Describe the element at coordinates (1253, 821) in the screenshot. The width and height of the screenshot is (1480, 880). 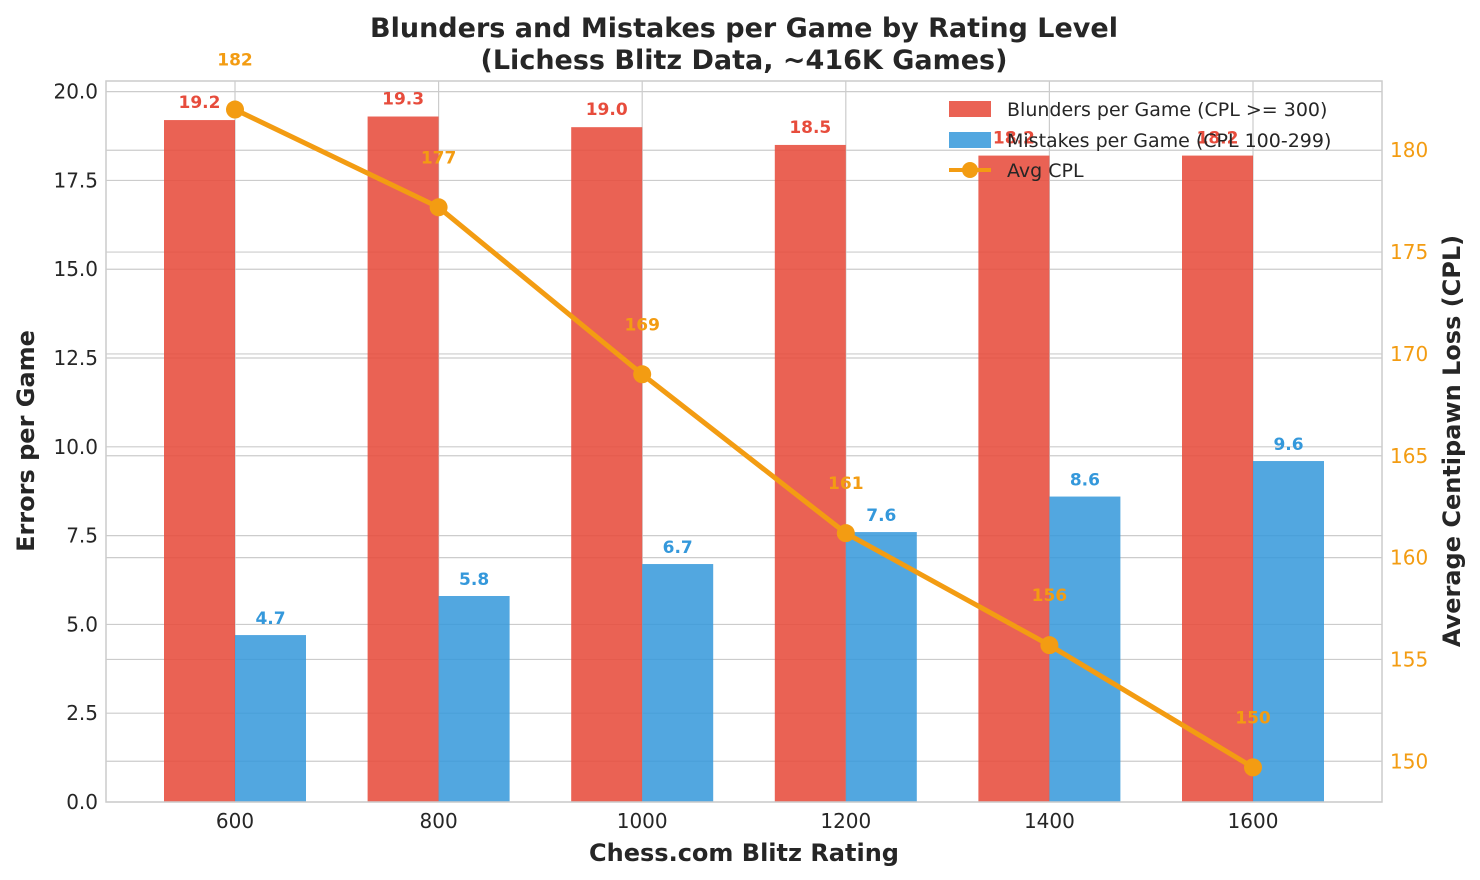
I see `x-tick-label: 1600` at that location.